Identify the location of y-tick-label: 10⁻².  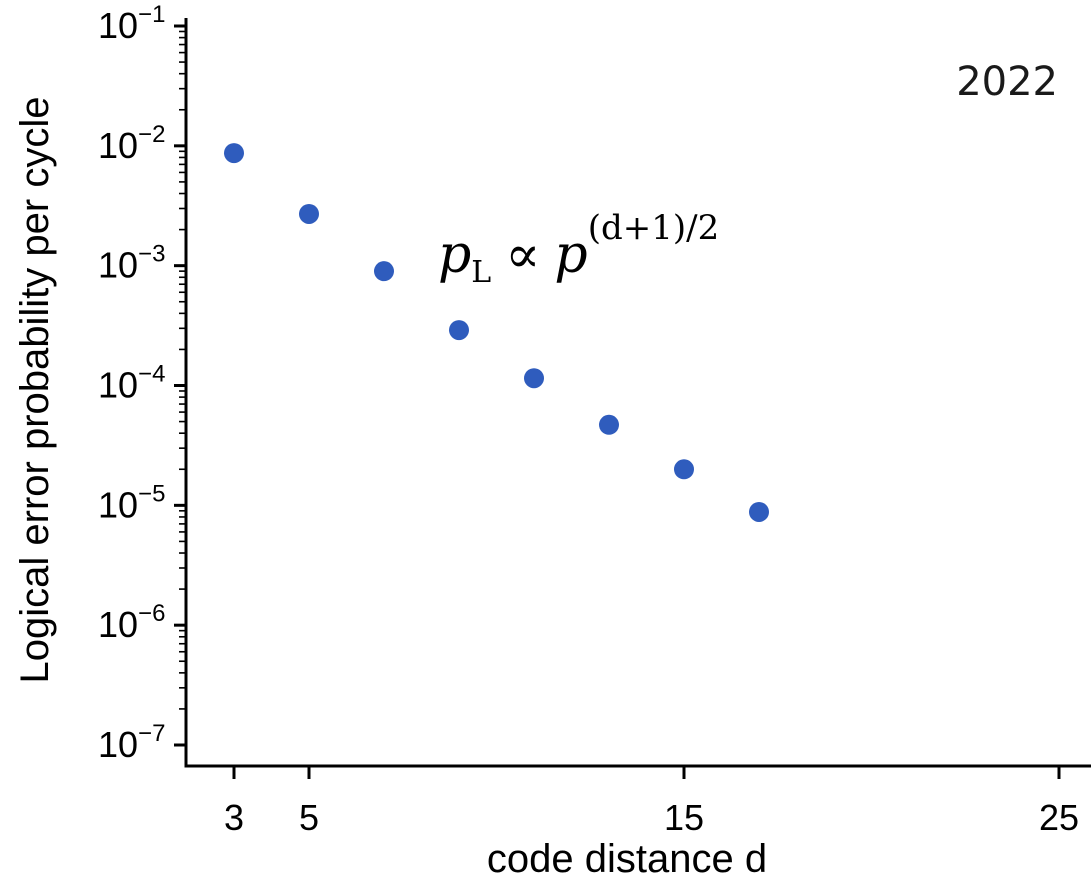
(131, 143).